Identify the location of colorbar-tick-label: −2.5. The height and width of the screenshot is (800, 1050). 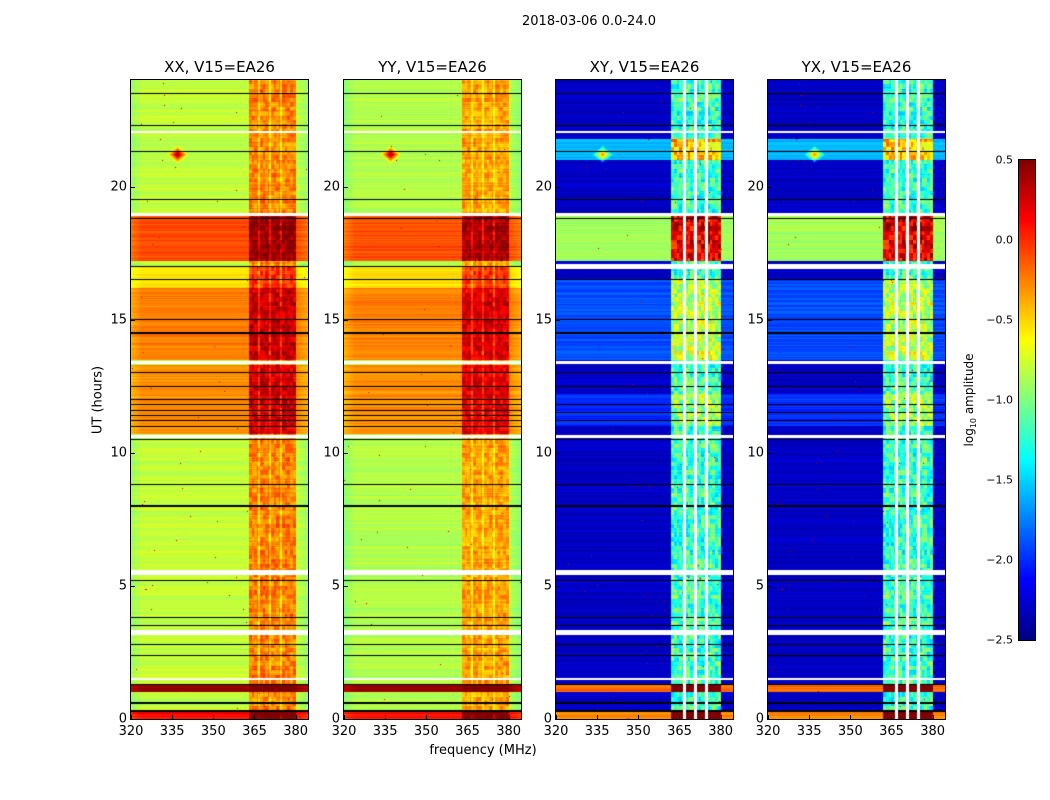
(999, 640).